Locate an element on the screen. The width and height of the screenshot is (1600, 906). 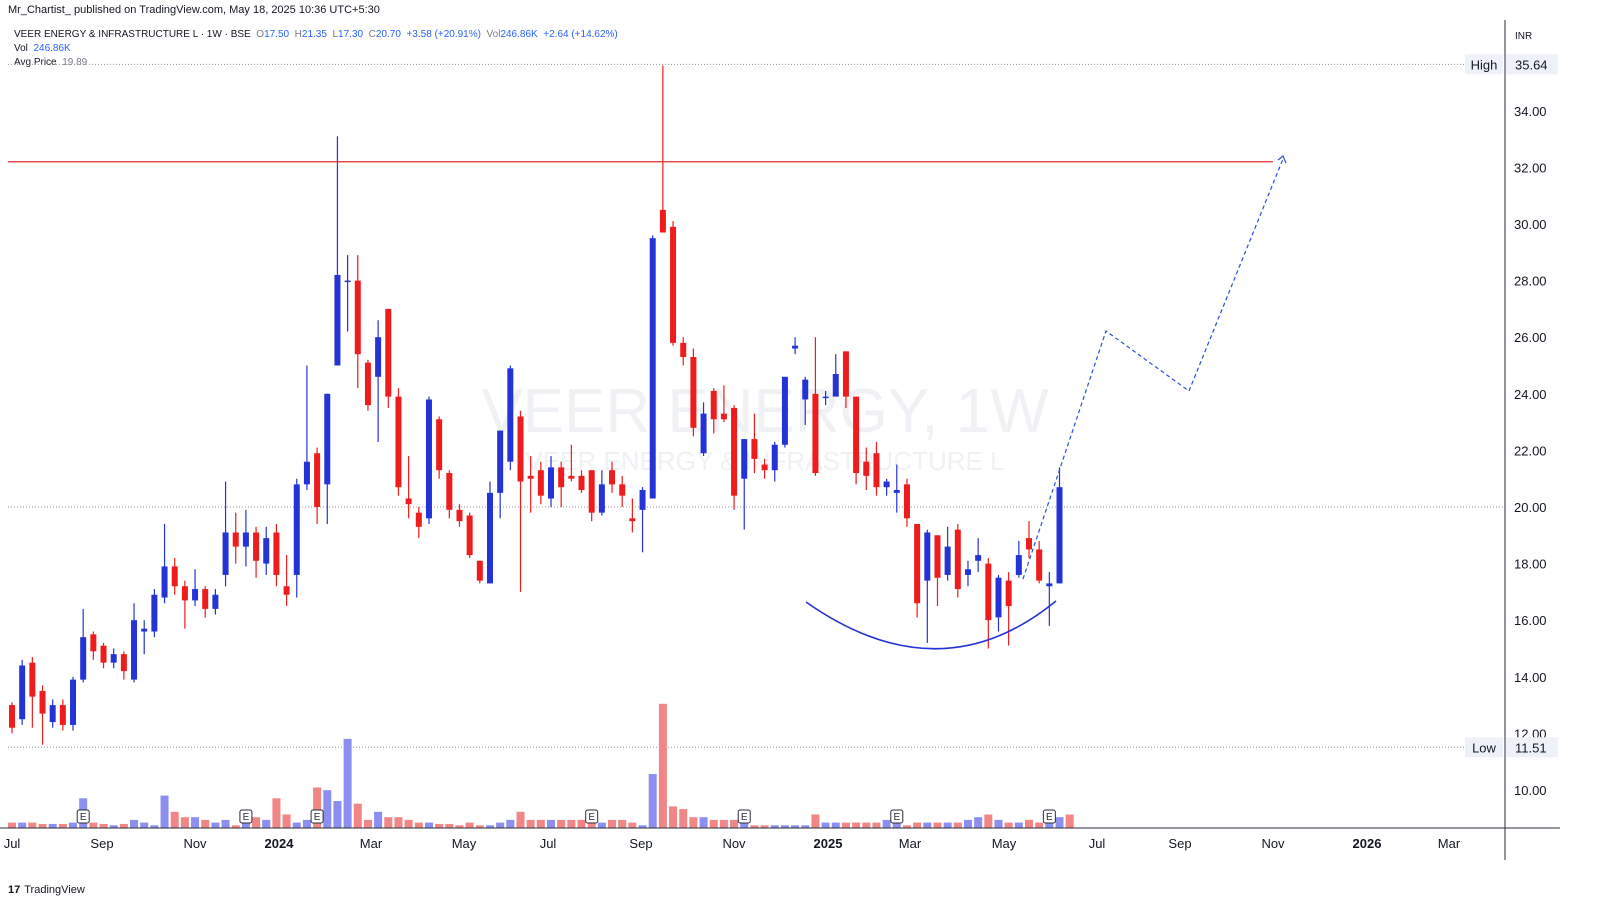
x-tick-label: Jul is located at coordinates (1097, 843).